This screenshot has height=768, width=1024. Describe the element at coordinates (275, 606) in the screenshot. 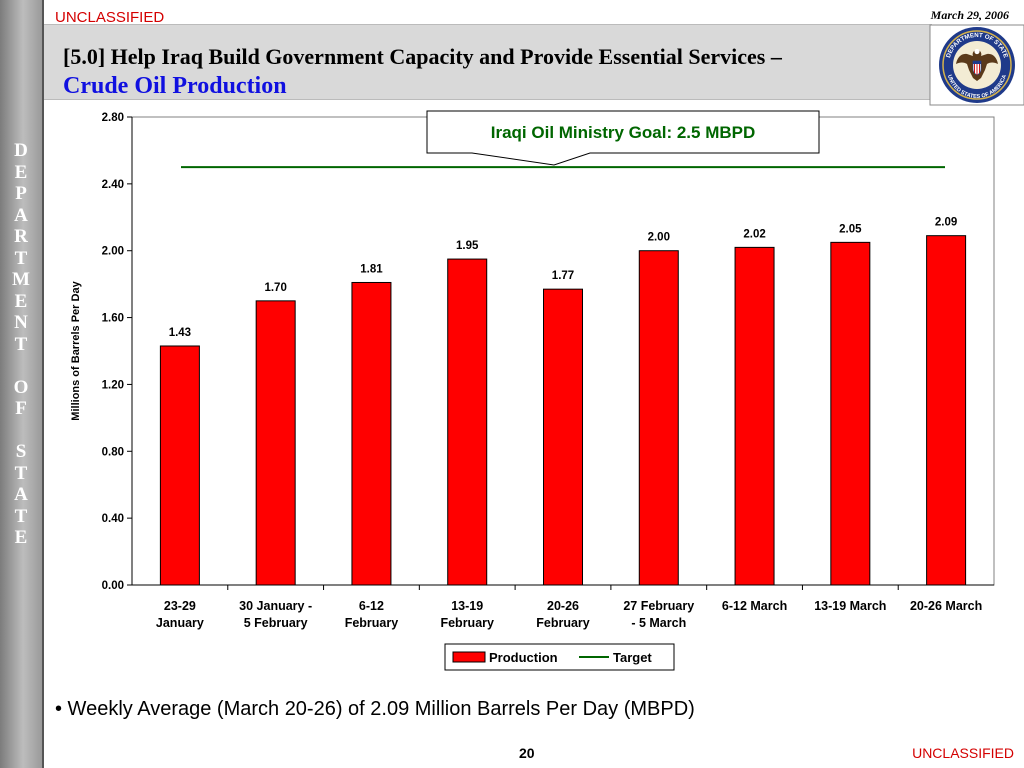

I see `x-tick-label: 30 January -` at that location.